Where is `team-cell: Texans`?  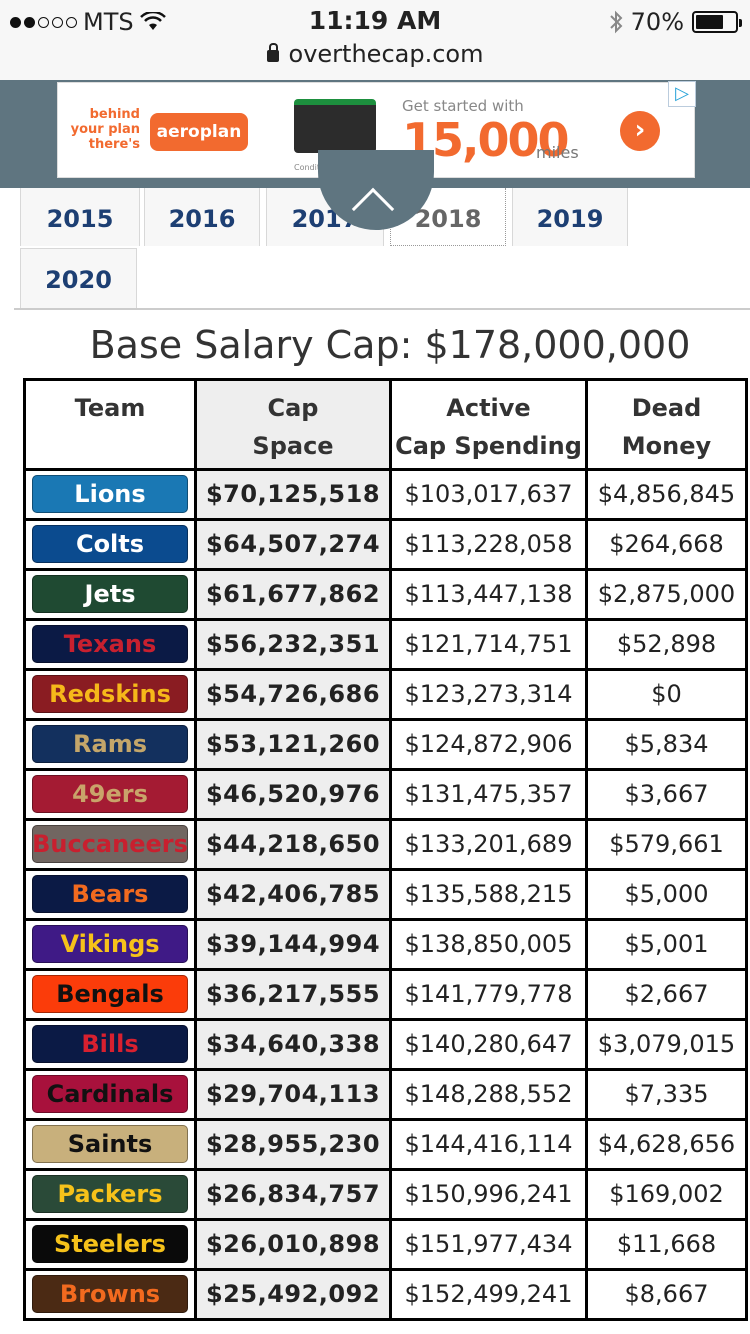 team-cell: Texans is located at coordinates (111, 644).